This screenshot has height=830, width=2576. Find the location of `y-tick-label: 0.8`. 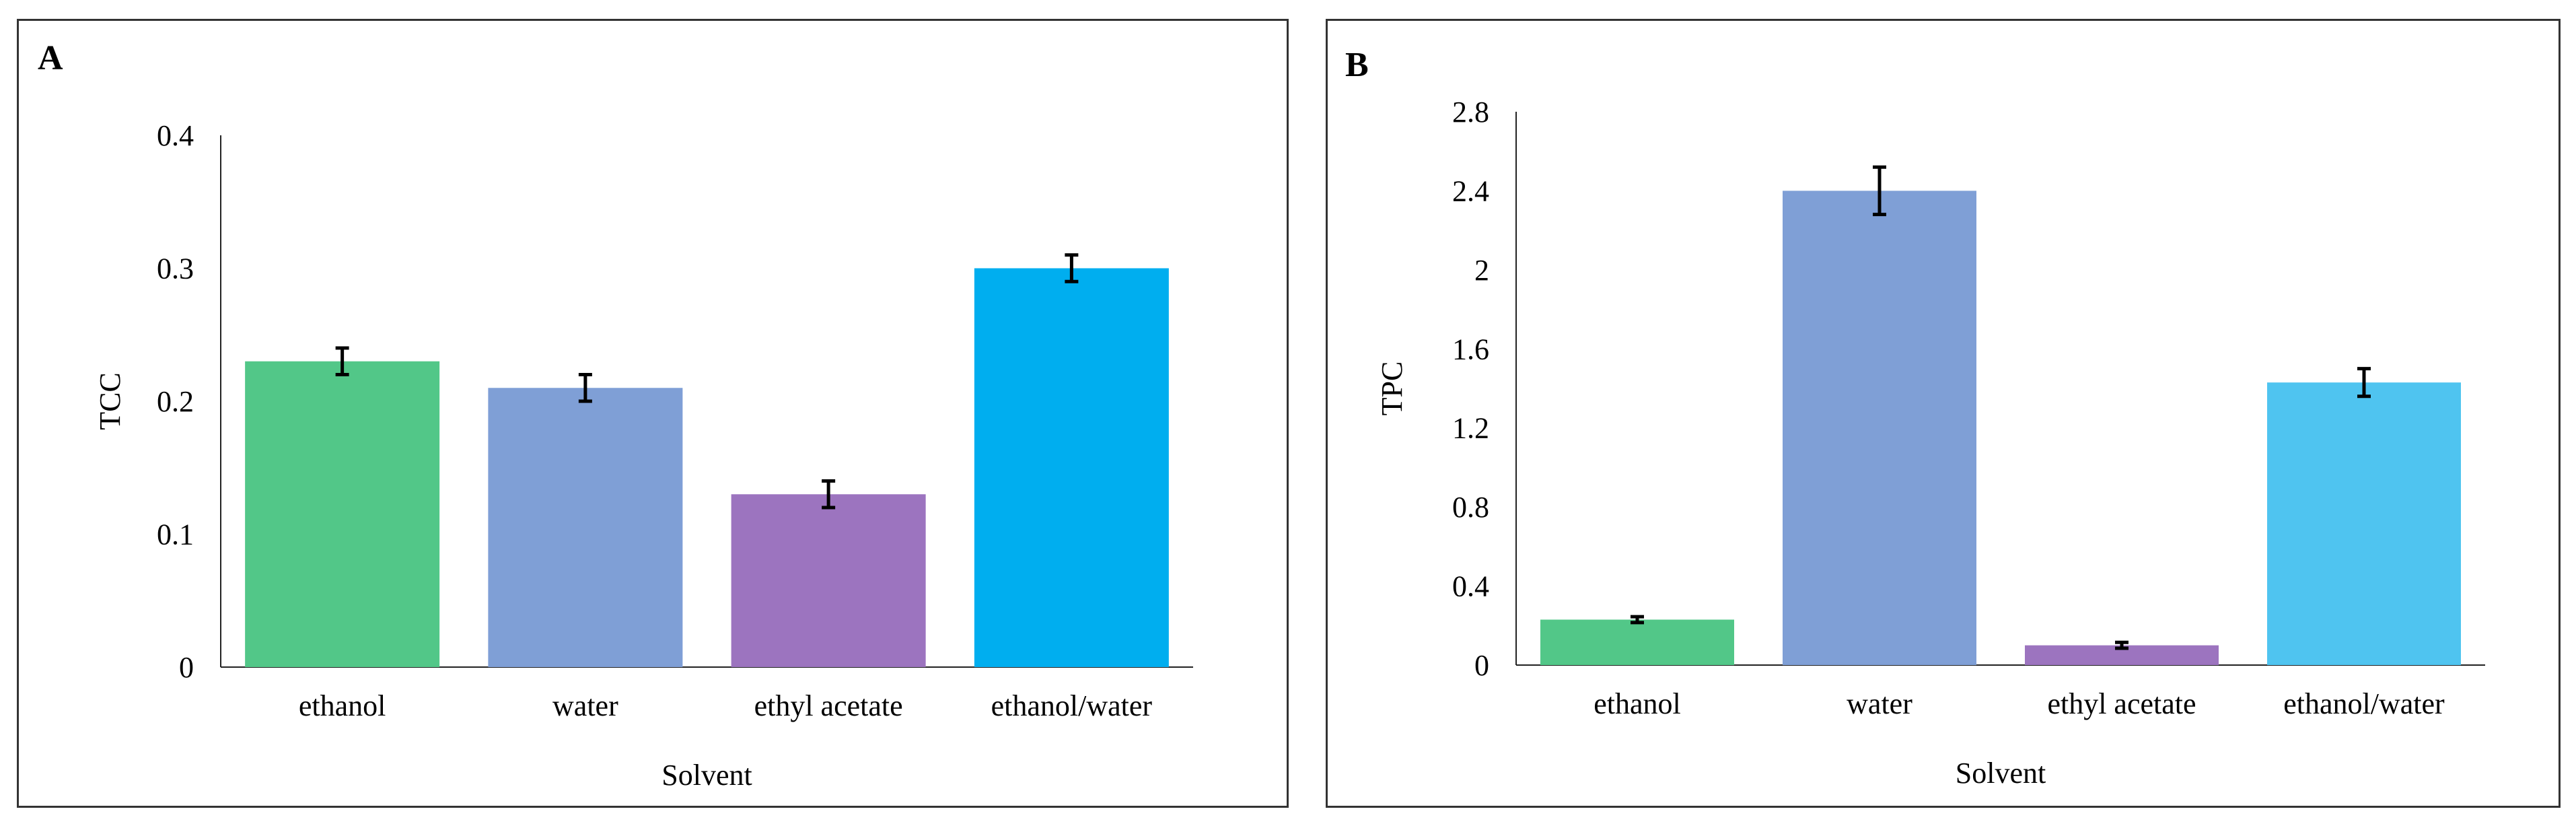

y-tick-label: 0.8 is located at coordinates (1470, 507).